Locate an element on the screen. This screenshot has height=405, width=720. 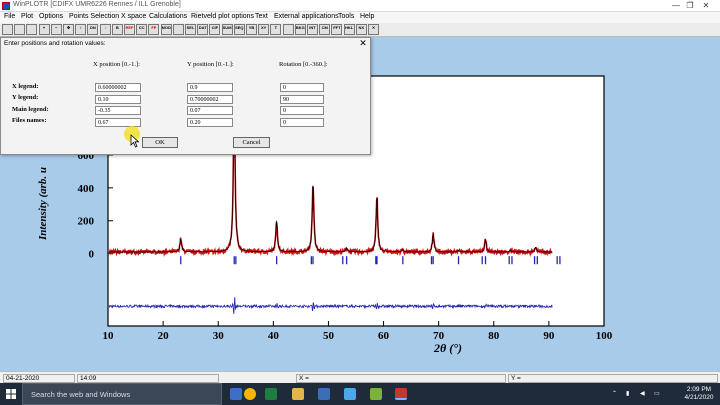
tray-display-icon: ▭ is located at coordinates (657, 394).